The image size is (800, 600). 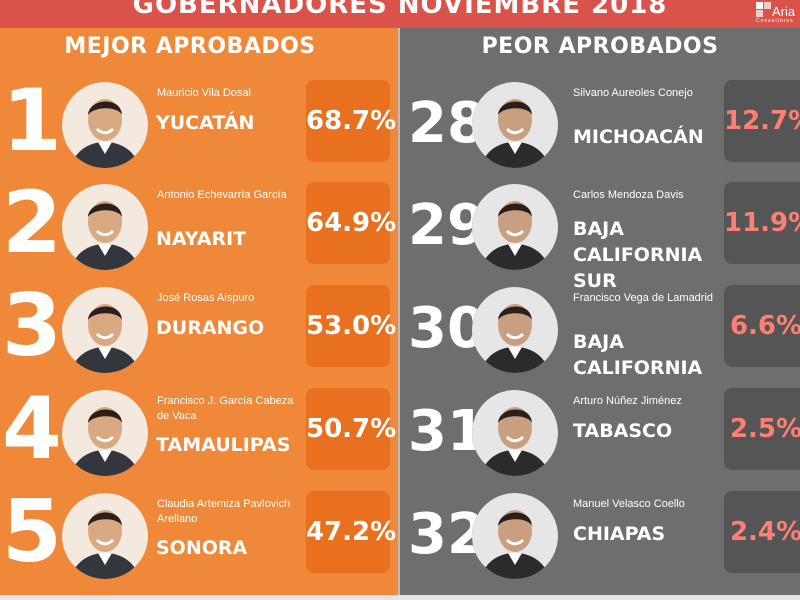 What do you see at coordinates (447, 225) in the screenshot?
I see `rank-number: 29` at bounding box center [447, 225].